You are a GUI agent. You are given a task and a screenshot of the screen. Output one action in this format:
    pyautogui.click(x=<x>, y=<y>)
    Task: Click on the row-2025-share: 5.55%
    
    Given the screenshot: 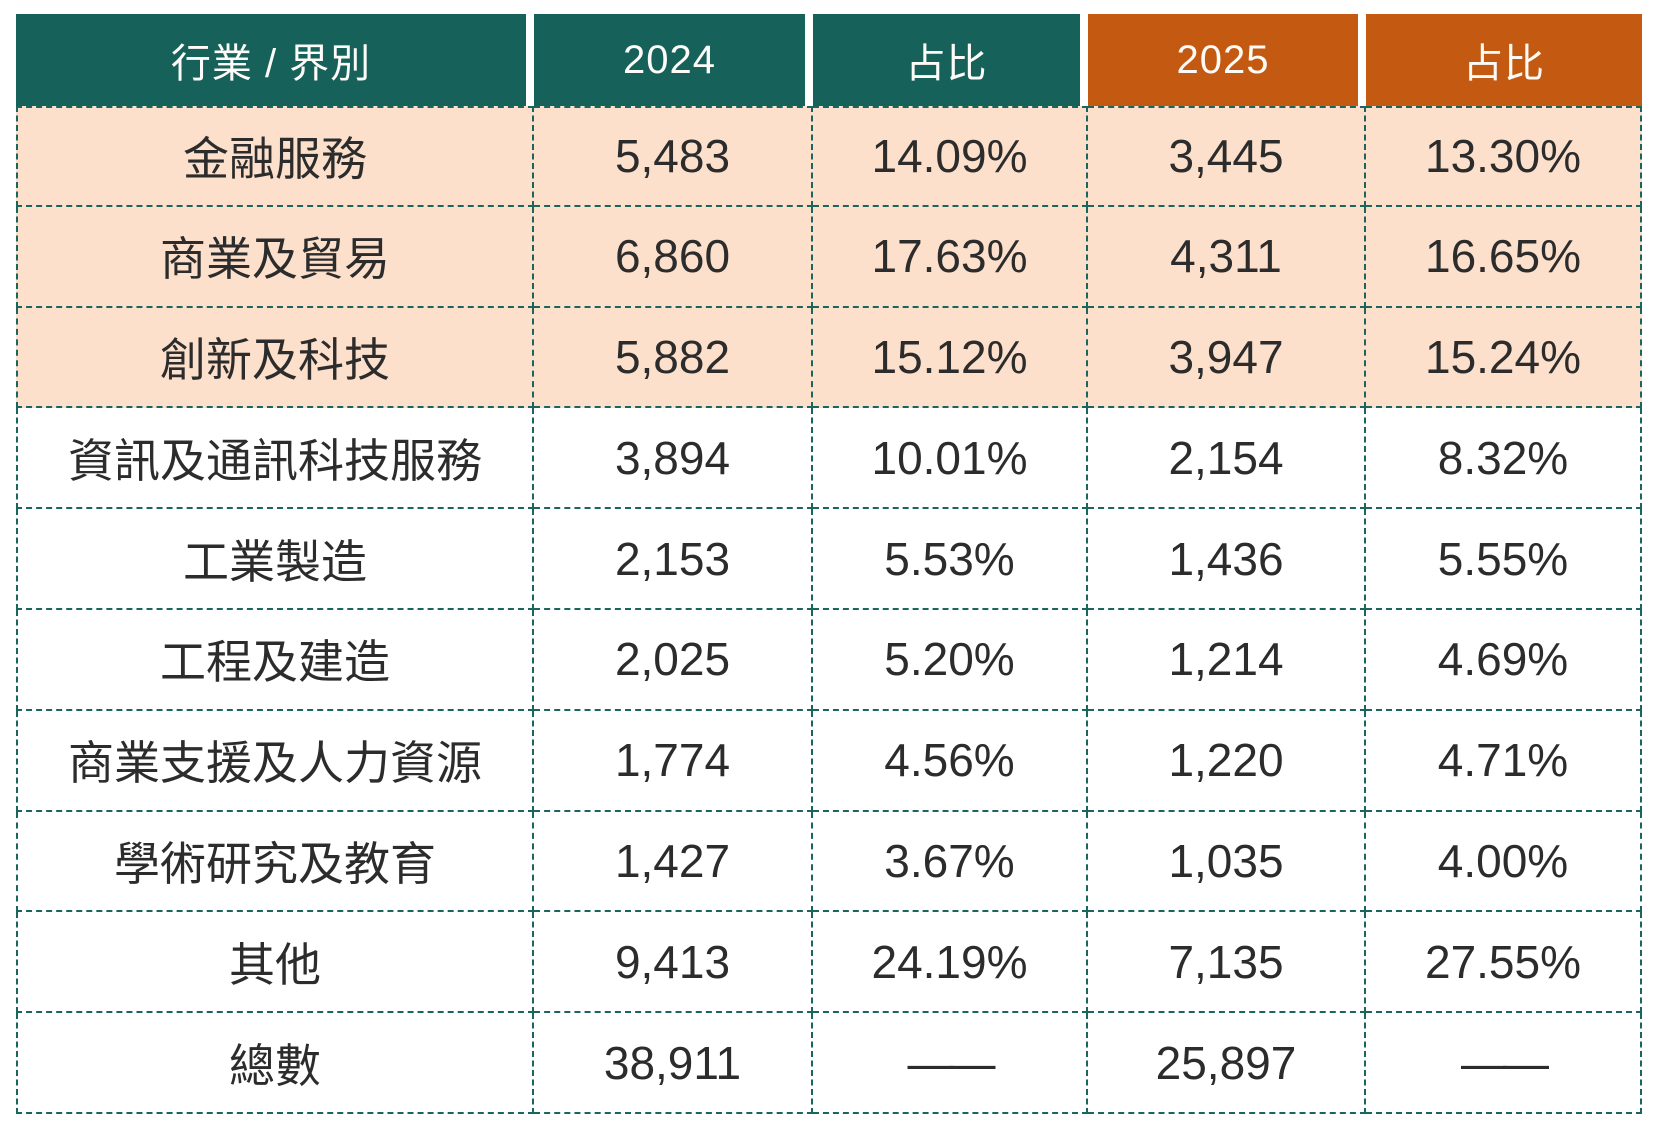 What is the action you would take?
    pyautogui.click(x=1504, y=559)
    